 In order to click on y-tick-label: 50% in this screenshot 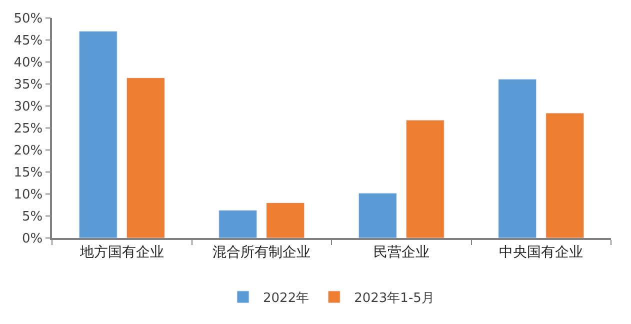, I will do `click(28, 19)`.